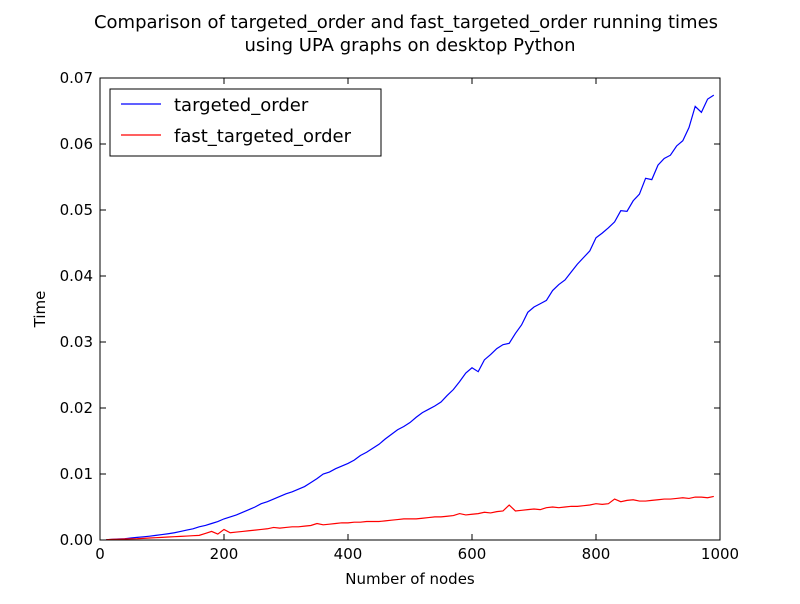 Image resolution: width=800 pixels, height=604 pixels. Describe the element at coordinates (410, 579) in the screenshot. I see `x-axis-label: Number of nodes` at that location.